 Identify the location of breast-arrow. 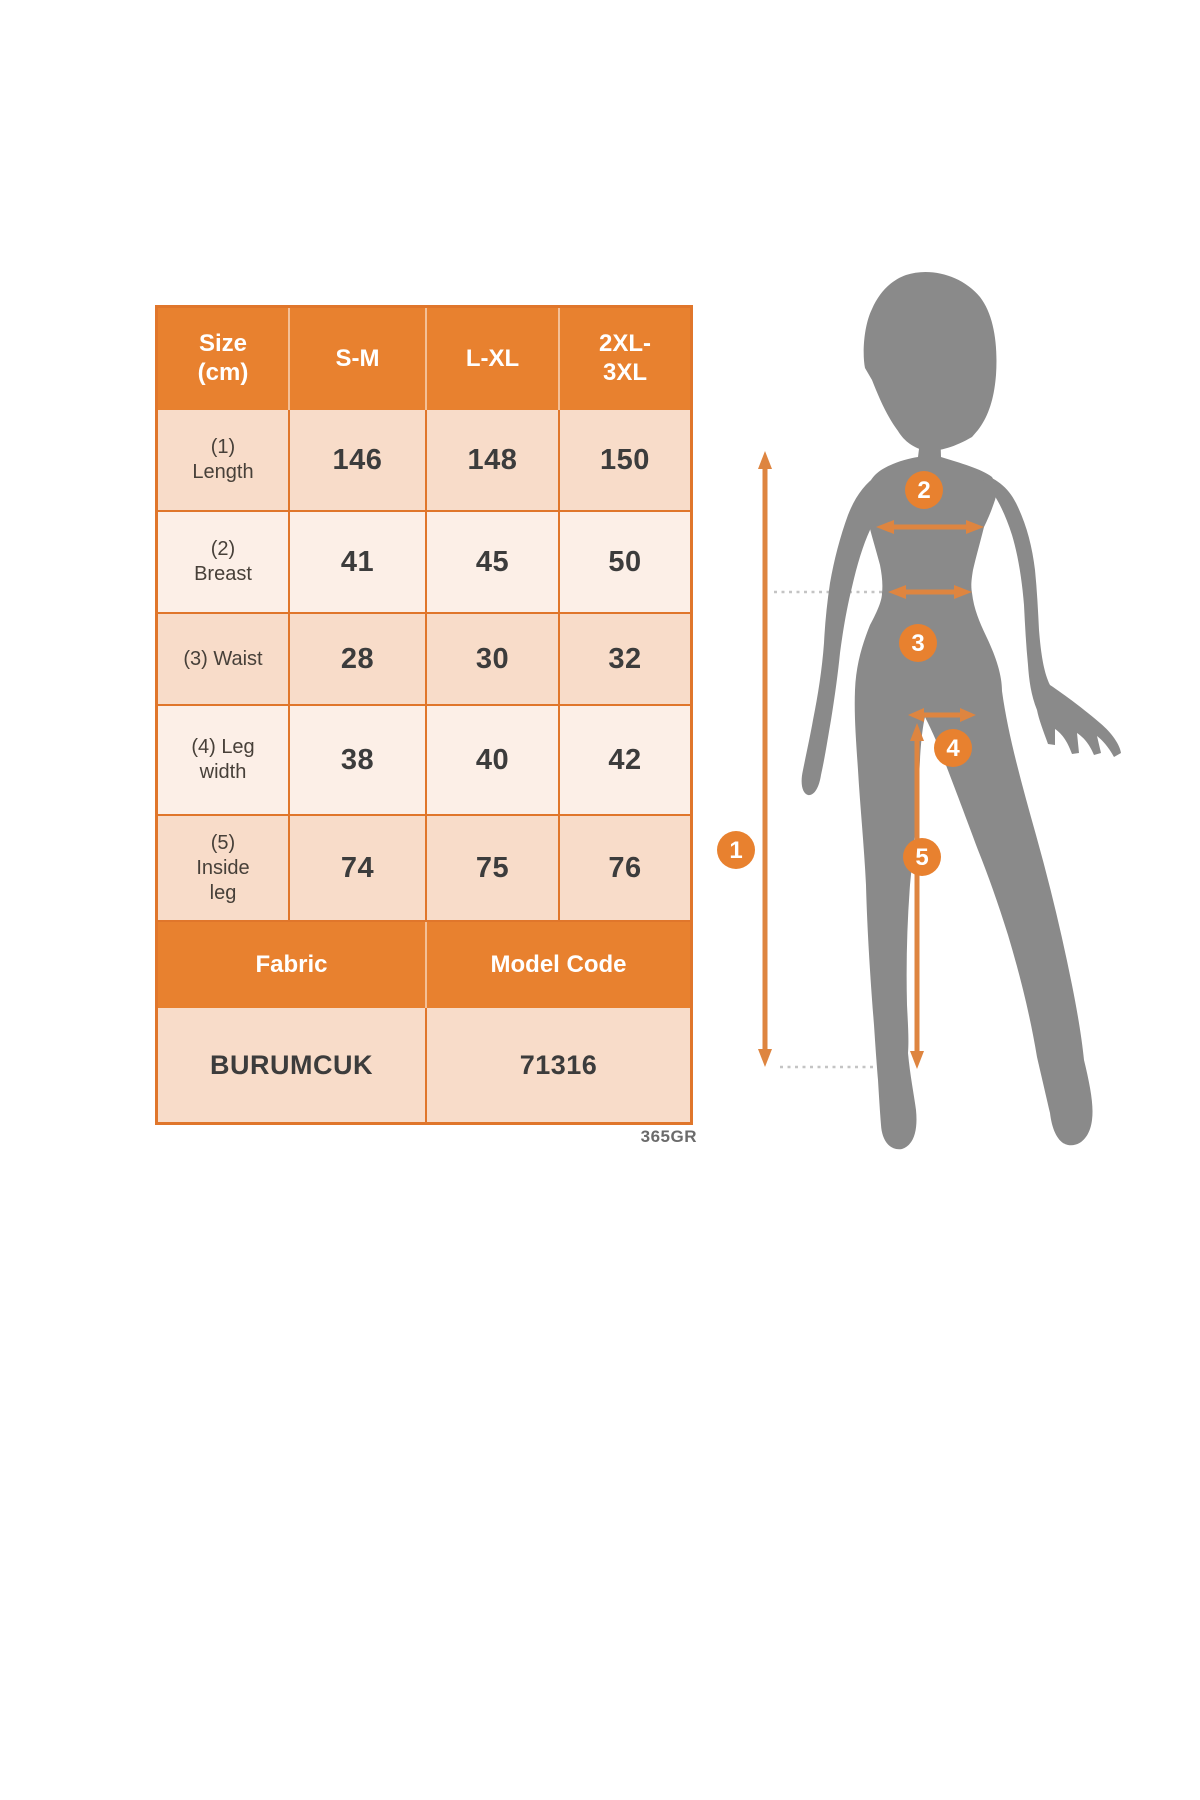
(930, 527).